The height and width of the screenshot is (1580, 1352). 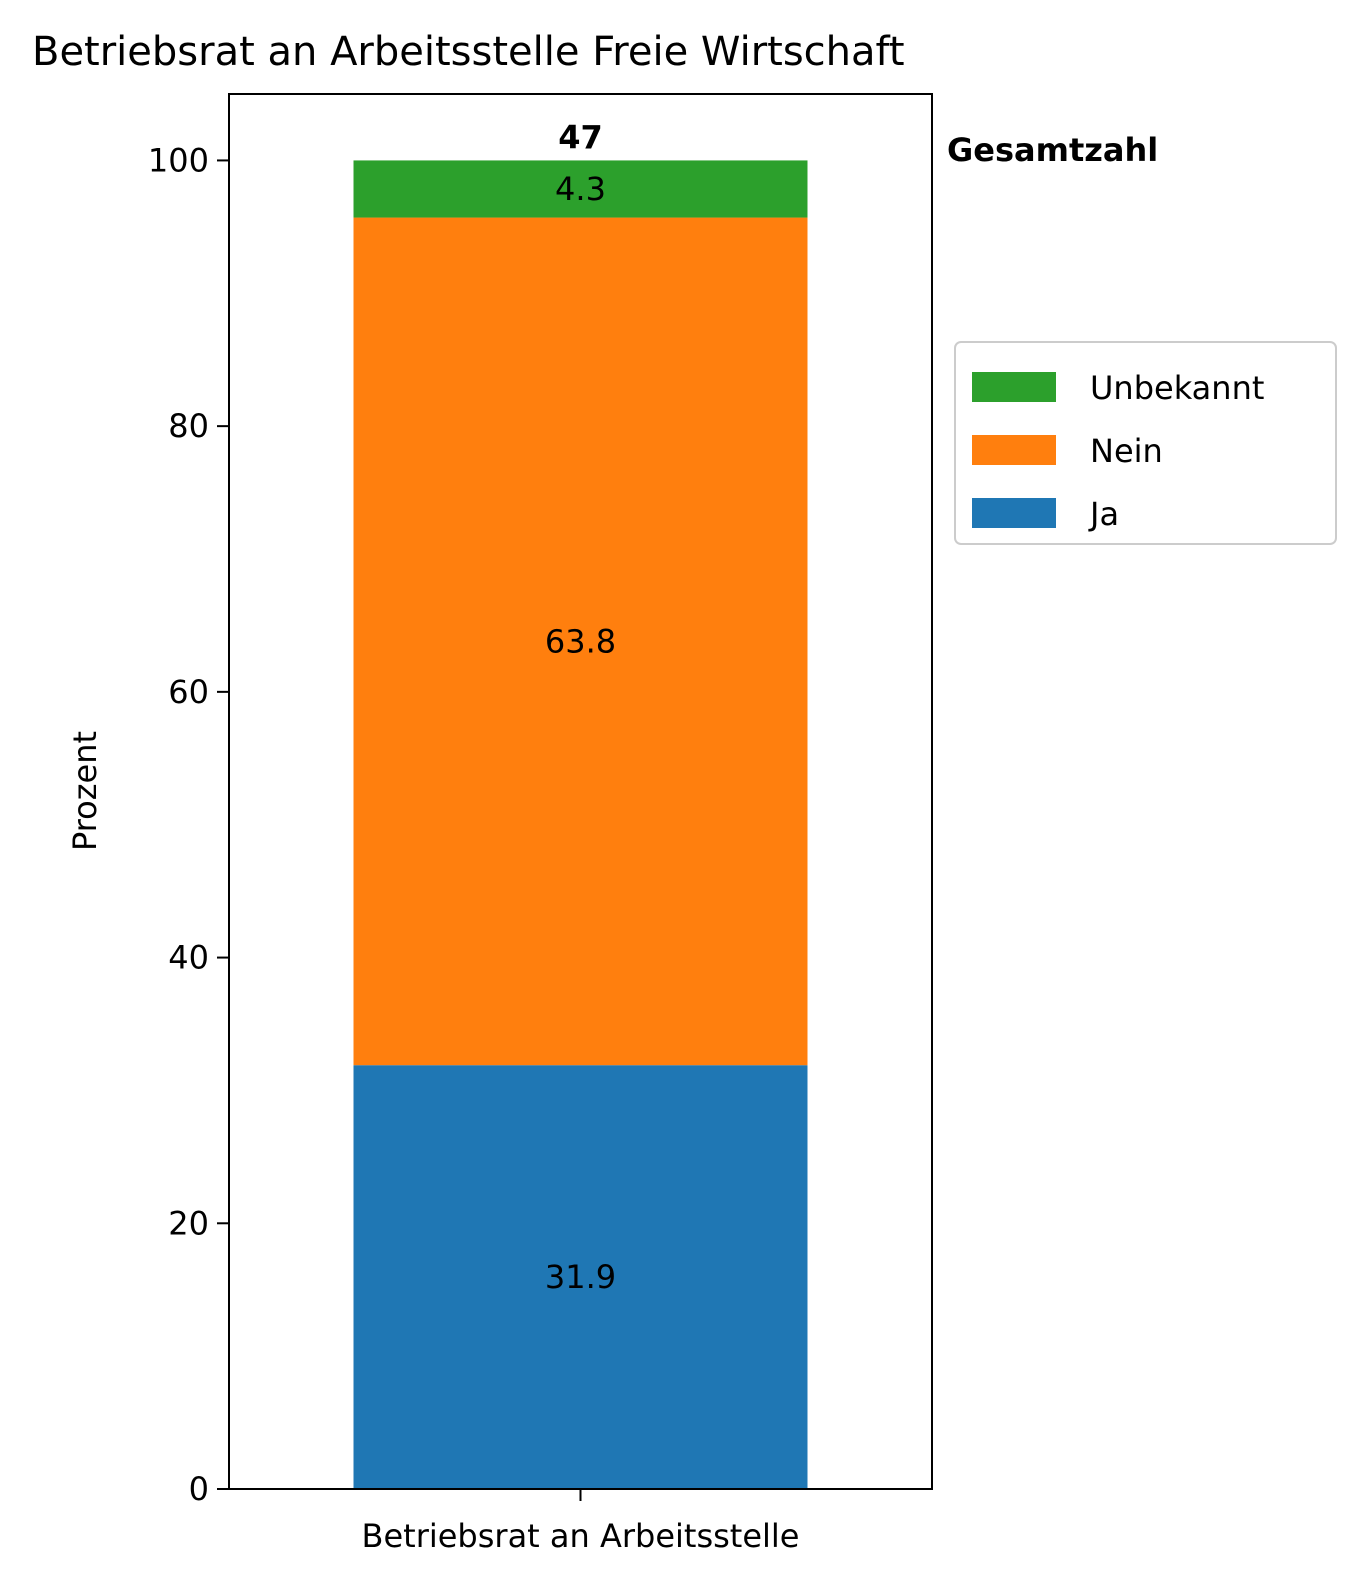 What do you see at coordinates (188, 1223) in the screenshot?
I see `y-tick-label: 20` at bounding box center [188, 1223].